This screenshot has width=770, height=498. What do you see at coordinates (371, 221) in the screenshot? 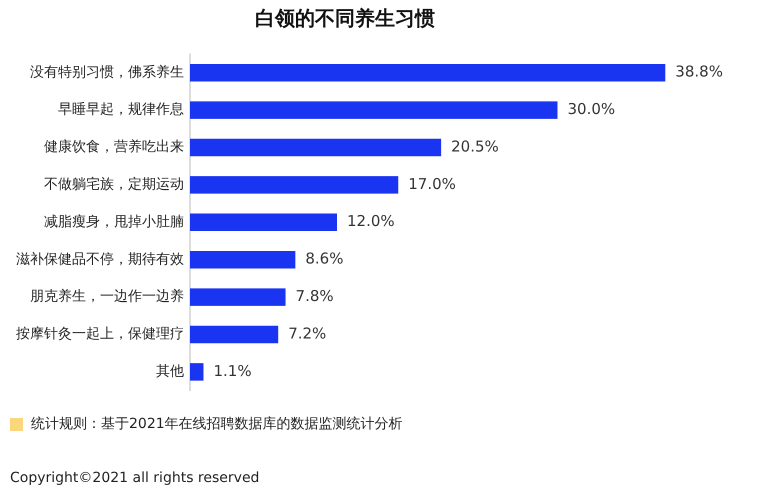
I see `data-label: 12.0%` at bounding box center [371, 221].